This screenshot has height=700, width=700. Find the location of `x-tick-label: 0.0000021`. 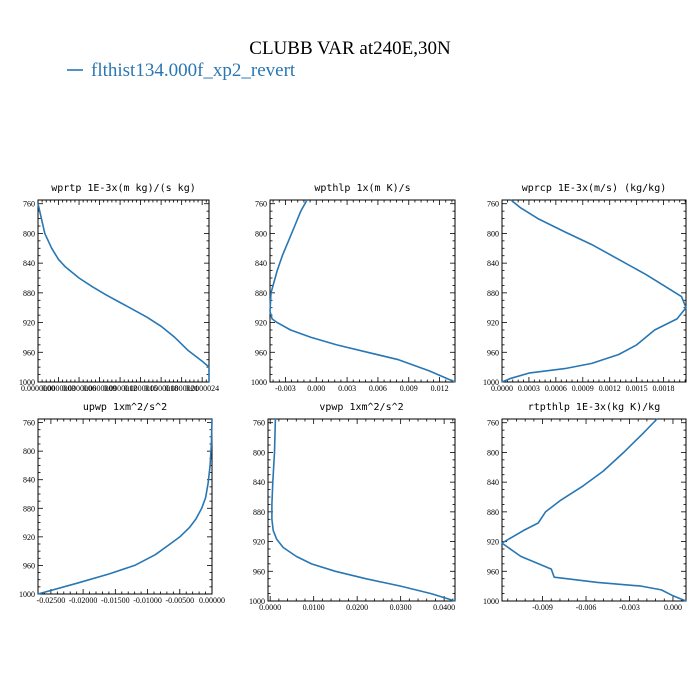

x-tick-label: 0.0000021 is located at coordinates (182, 388).